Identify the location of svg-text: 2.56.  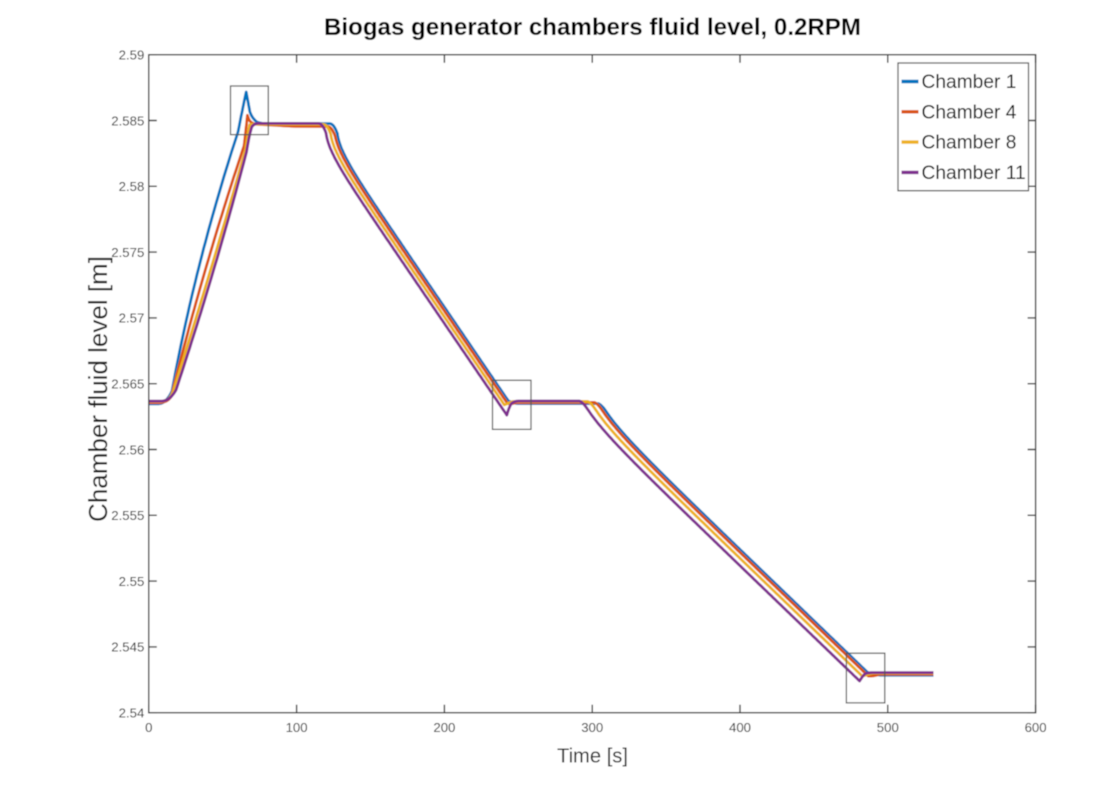
(132, 449).